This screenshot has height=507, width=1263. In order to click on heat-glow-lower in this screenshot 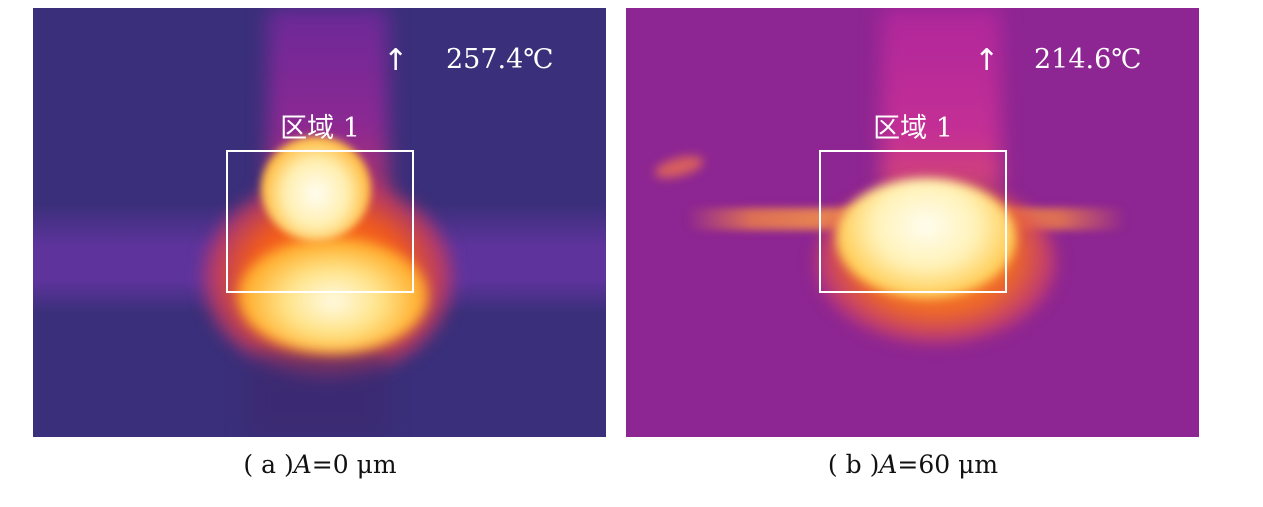, I will do `click(333, 295)`.